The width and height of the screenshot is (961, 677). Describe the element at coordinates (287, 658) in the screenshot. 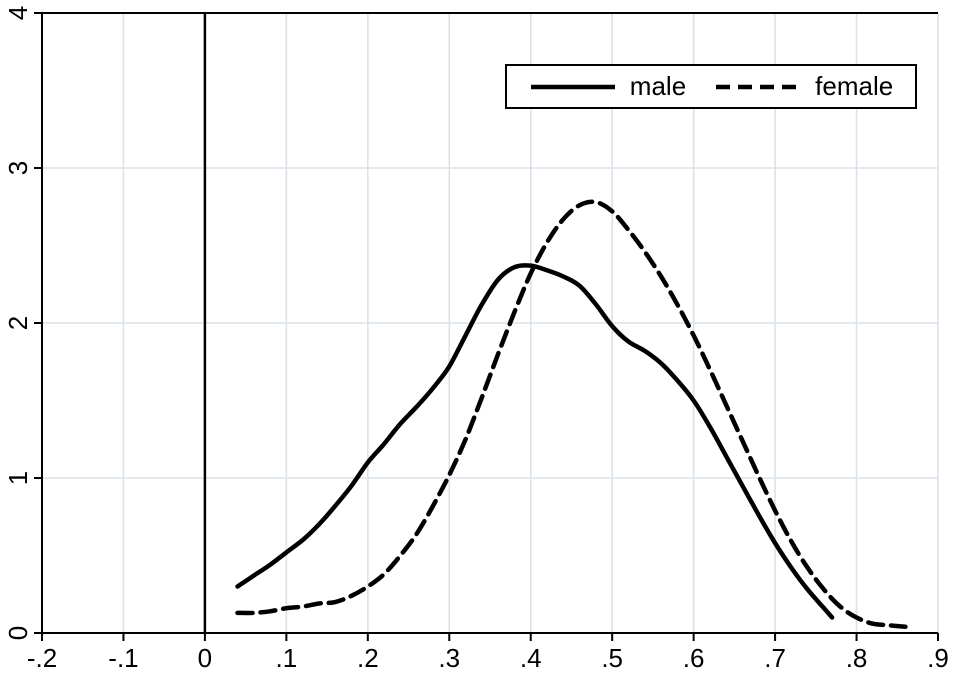

I see `x-tick-label: .1` at that location.